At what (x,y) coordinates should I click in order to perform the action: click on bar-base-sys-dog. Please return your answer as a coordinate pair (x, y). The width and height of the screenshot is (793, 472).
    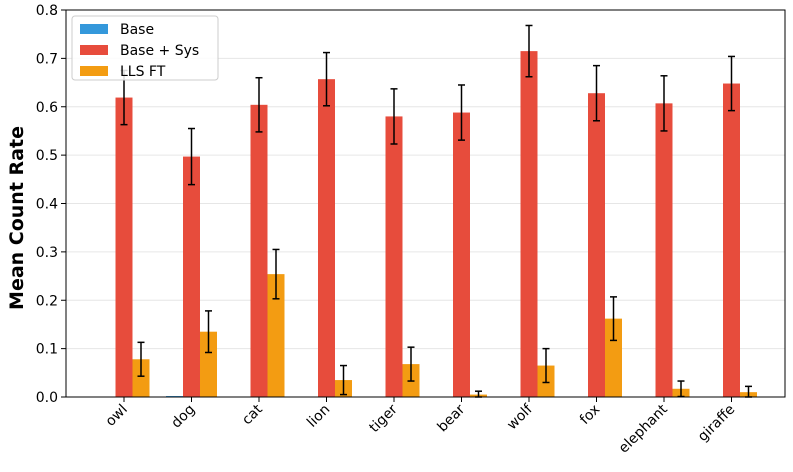
    Looking at the image, I should click on (191, 276).